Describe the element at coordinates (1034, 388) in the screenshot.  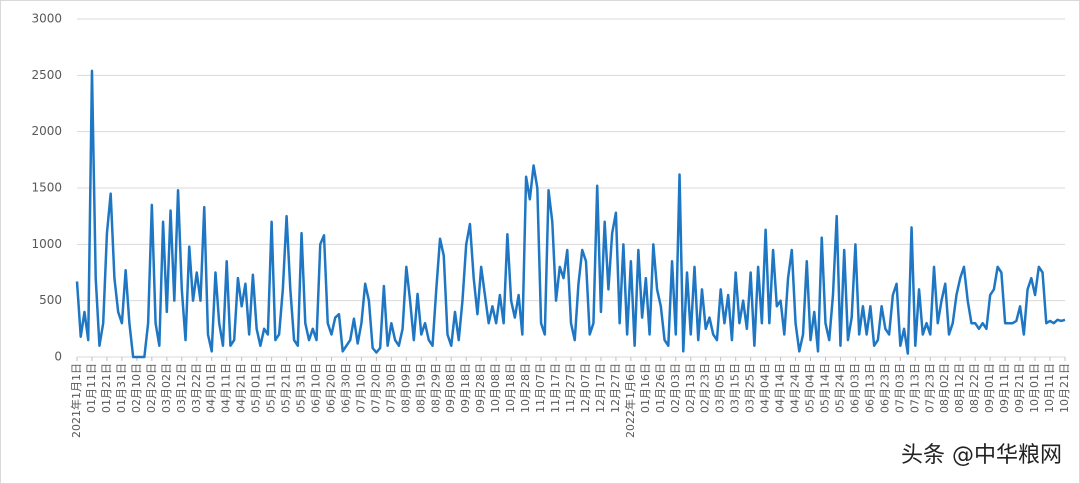
I see `x-tick-label: 10月01日` at that location.